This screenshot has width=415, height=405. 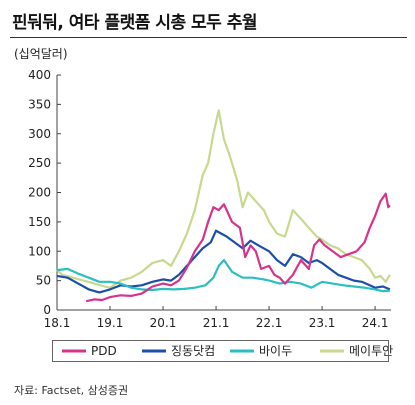 What do you see at coordinates (39, 193) in the screenshot?
I see `y-tick-label: 200` at bounding box center [39, 193].